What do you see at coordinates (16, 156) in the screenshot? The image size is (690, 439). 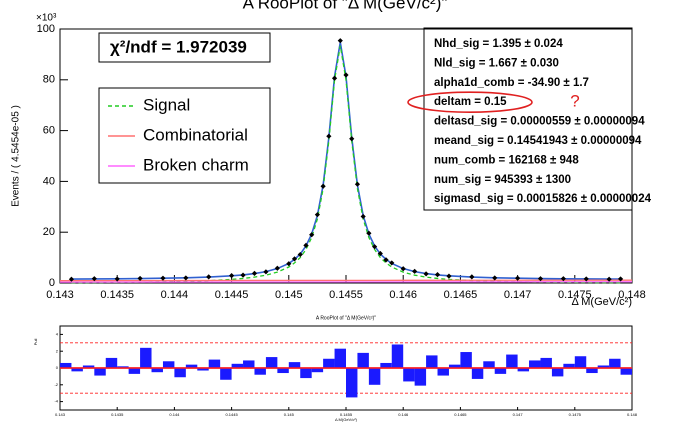 I see `y-axis-title: Events / ( 4.5454e-05 )` at bounding box center [16, 156].